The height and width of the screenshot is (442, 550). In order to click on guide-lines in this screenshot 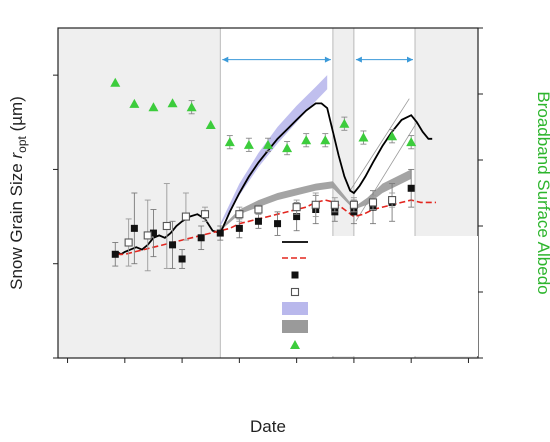, I will do `click(383, 160)`.